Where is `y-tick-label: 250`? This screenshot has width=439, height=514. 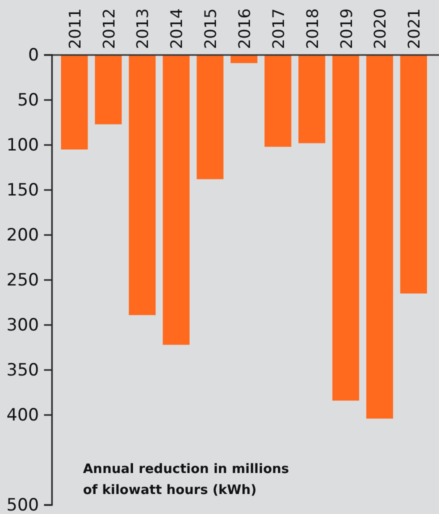
y-tick-label: 250 is located at coordinates (22, 280).